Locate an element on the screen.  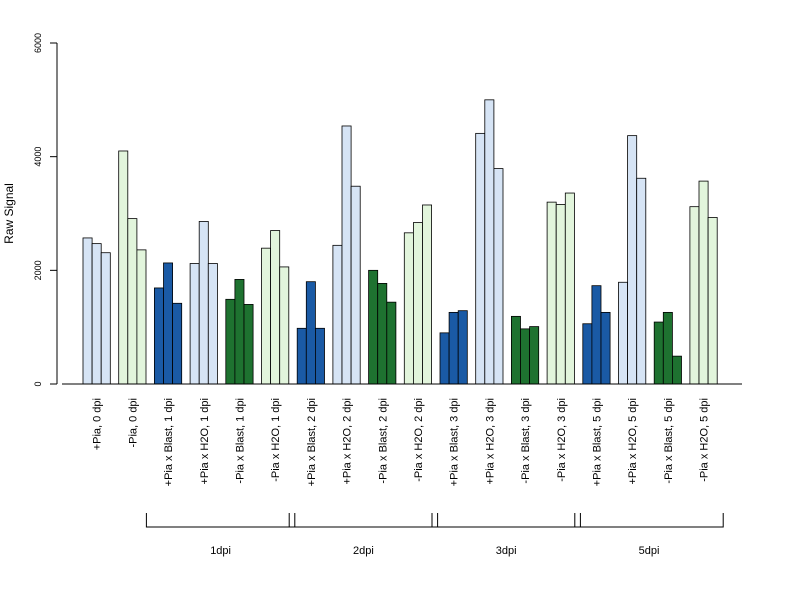
category-label: +Pia x Blast, 2 dpi is located at coordinates (312, 442).